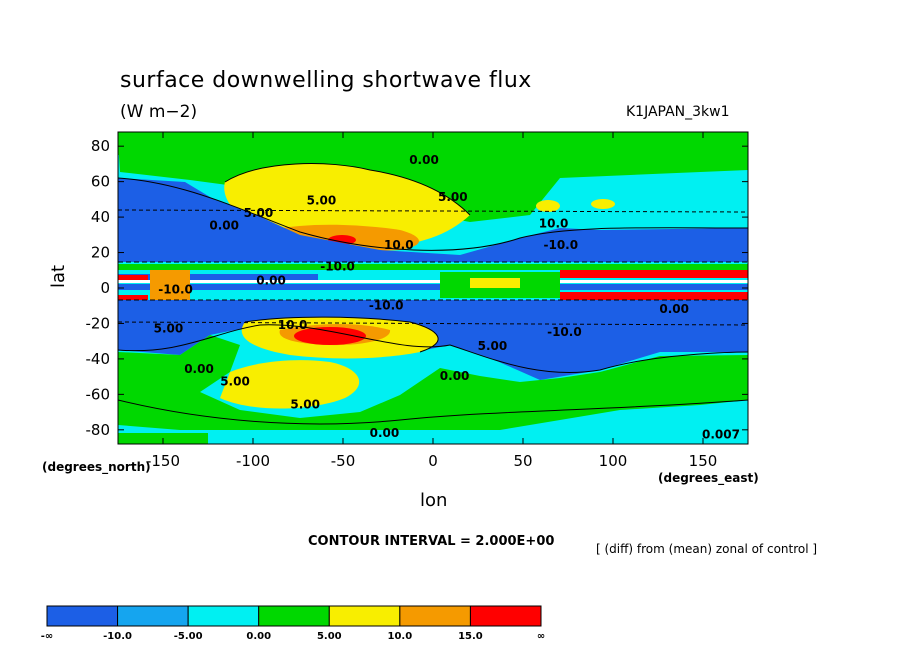  I want to click on legend-label: 10.0, so click(400, 636).